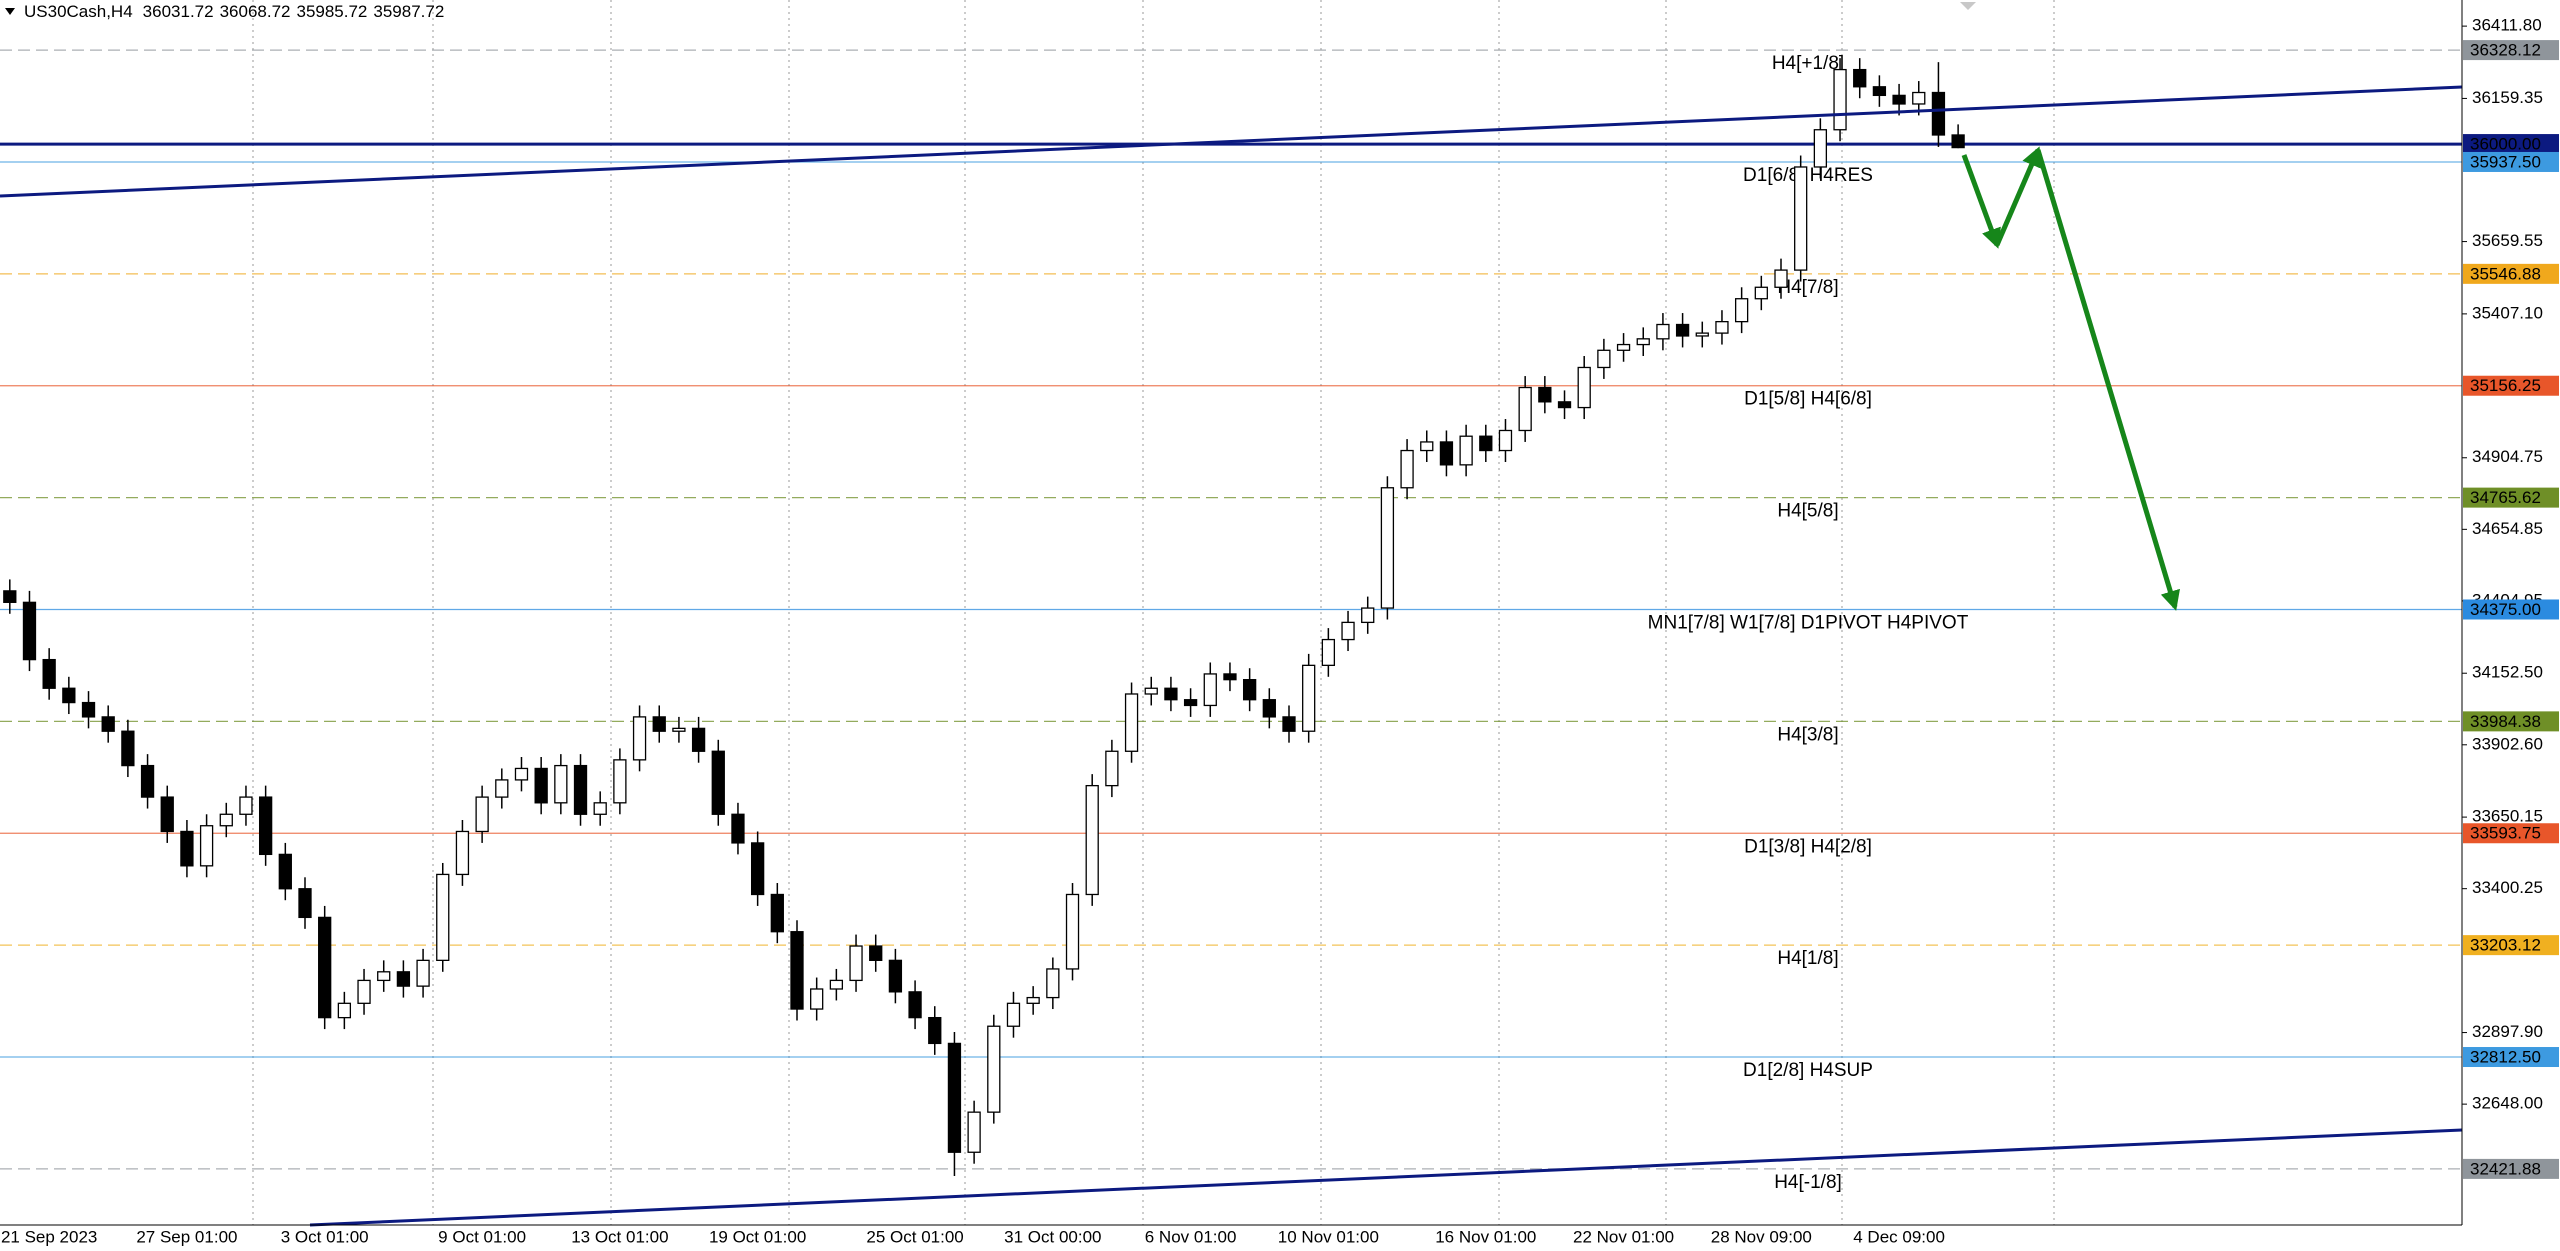 This screenshot has height=1251, width=2560. What do you see at coordinates (914, 1236) in the screenshot?
I see `x-tick-label: 25 Oct 01:00` at bounding box center [914, 1236].